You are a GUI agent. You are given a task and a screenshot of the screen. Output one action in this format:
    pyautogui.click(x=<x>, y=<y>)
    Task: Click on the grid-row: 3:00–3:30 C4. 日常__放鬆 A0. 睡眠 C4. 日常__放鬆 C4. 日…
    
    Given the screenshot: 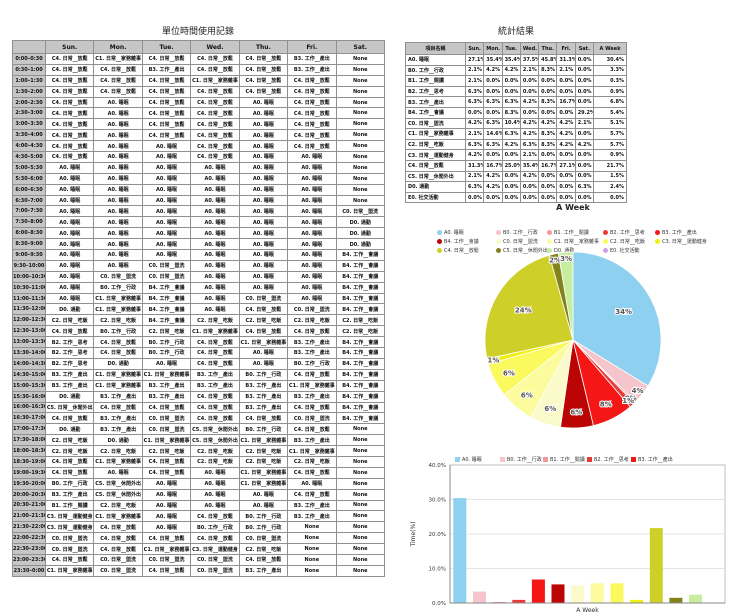 What is the action you would take?
    pyautogui.click(x=199, y=124)
    